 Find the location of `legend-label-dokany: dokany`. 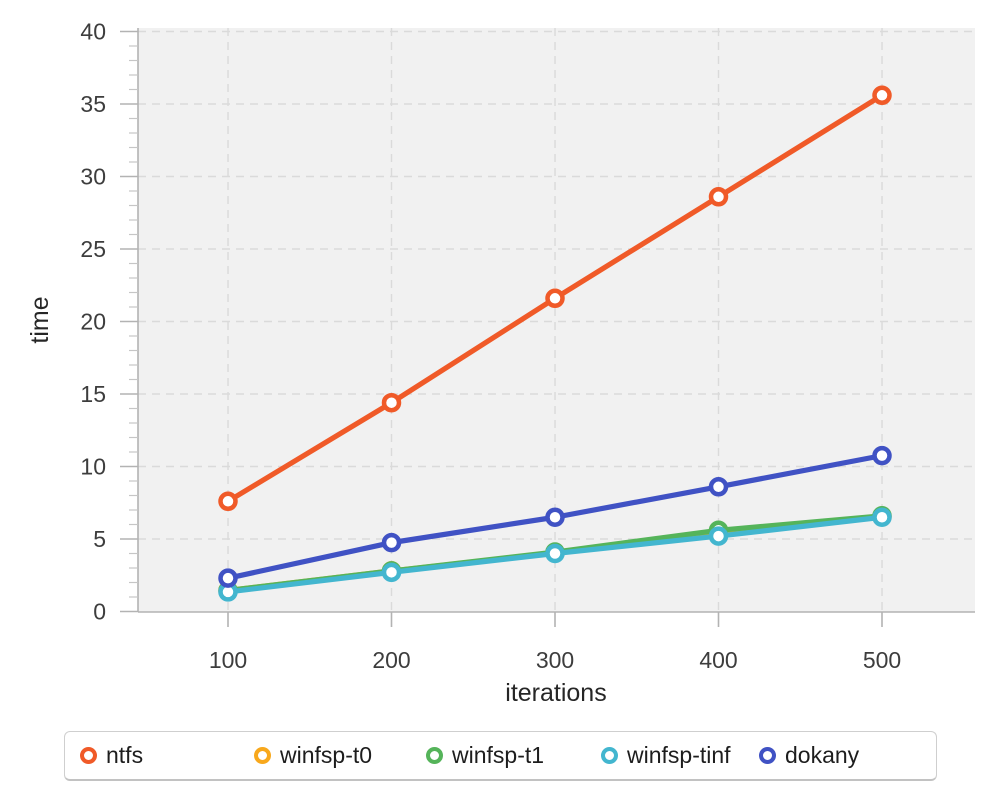

legend-label-dokany: dokany is located at coordinates (822, 755).